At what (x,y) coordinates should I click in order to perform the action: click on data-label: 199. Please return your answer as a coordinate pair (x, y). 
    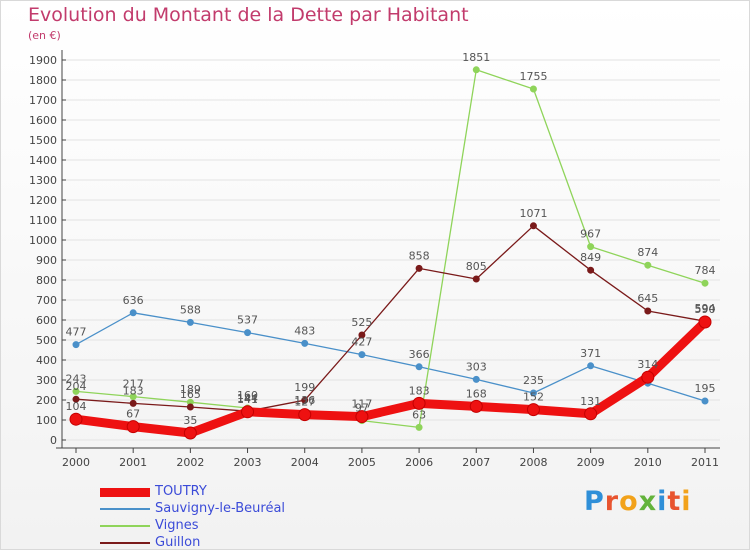
    Looking at the image, I should click on (304, 387).